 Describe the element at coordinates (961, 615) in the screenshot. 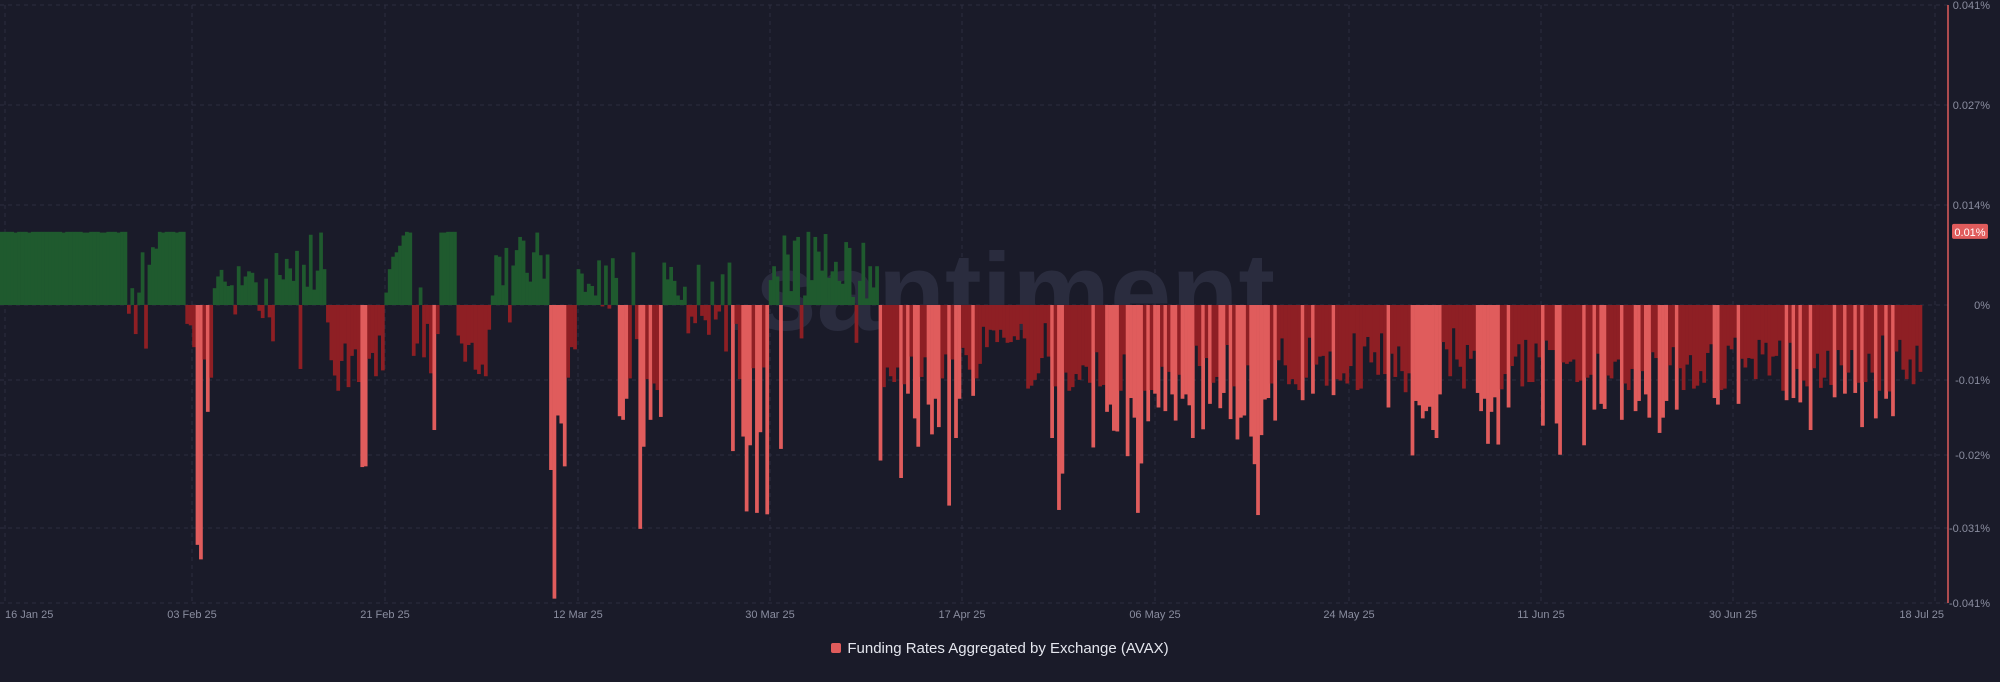

I see `x-tick-label: 17 Apr 25` at that location.